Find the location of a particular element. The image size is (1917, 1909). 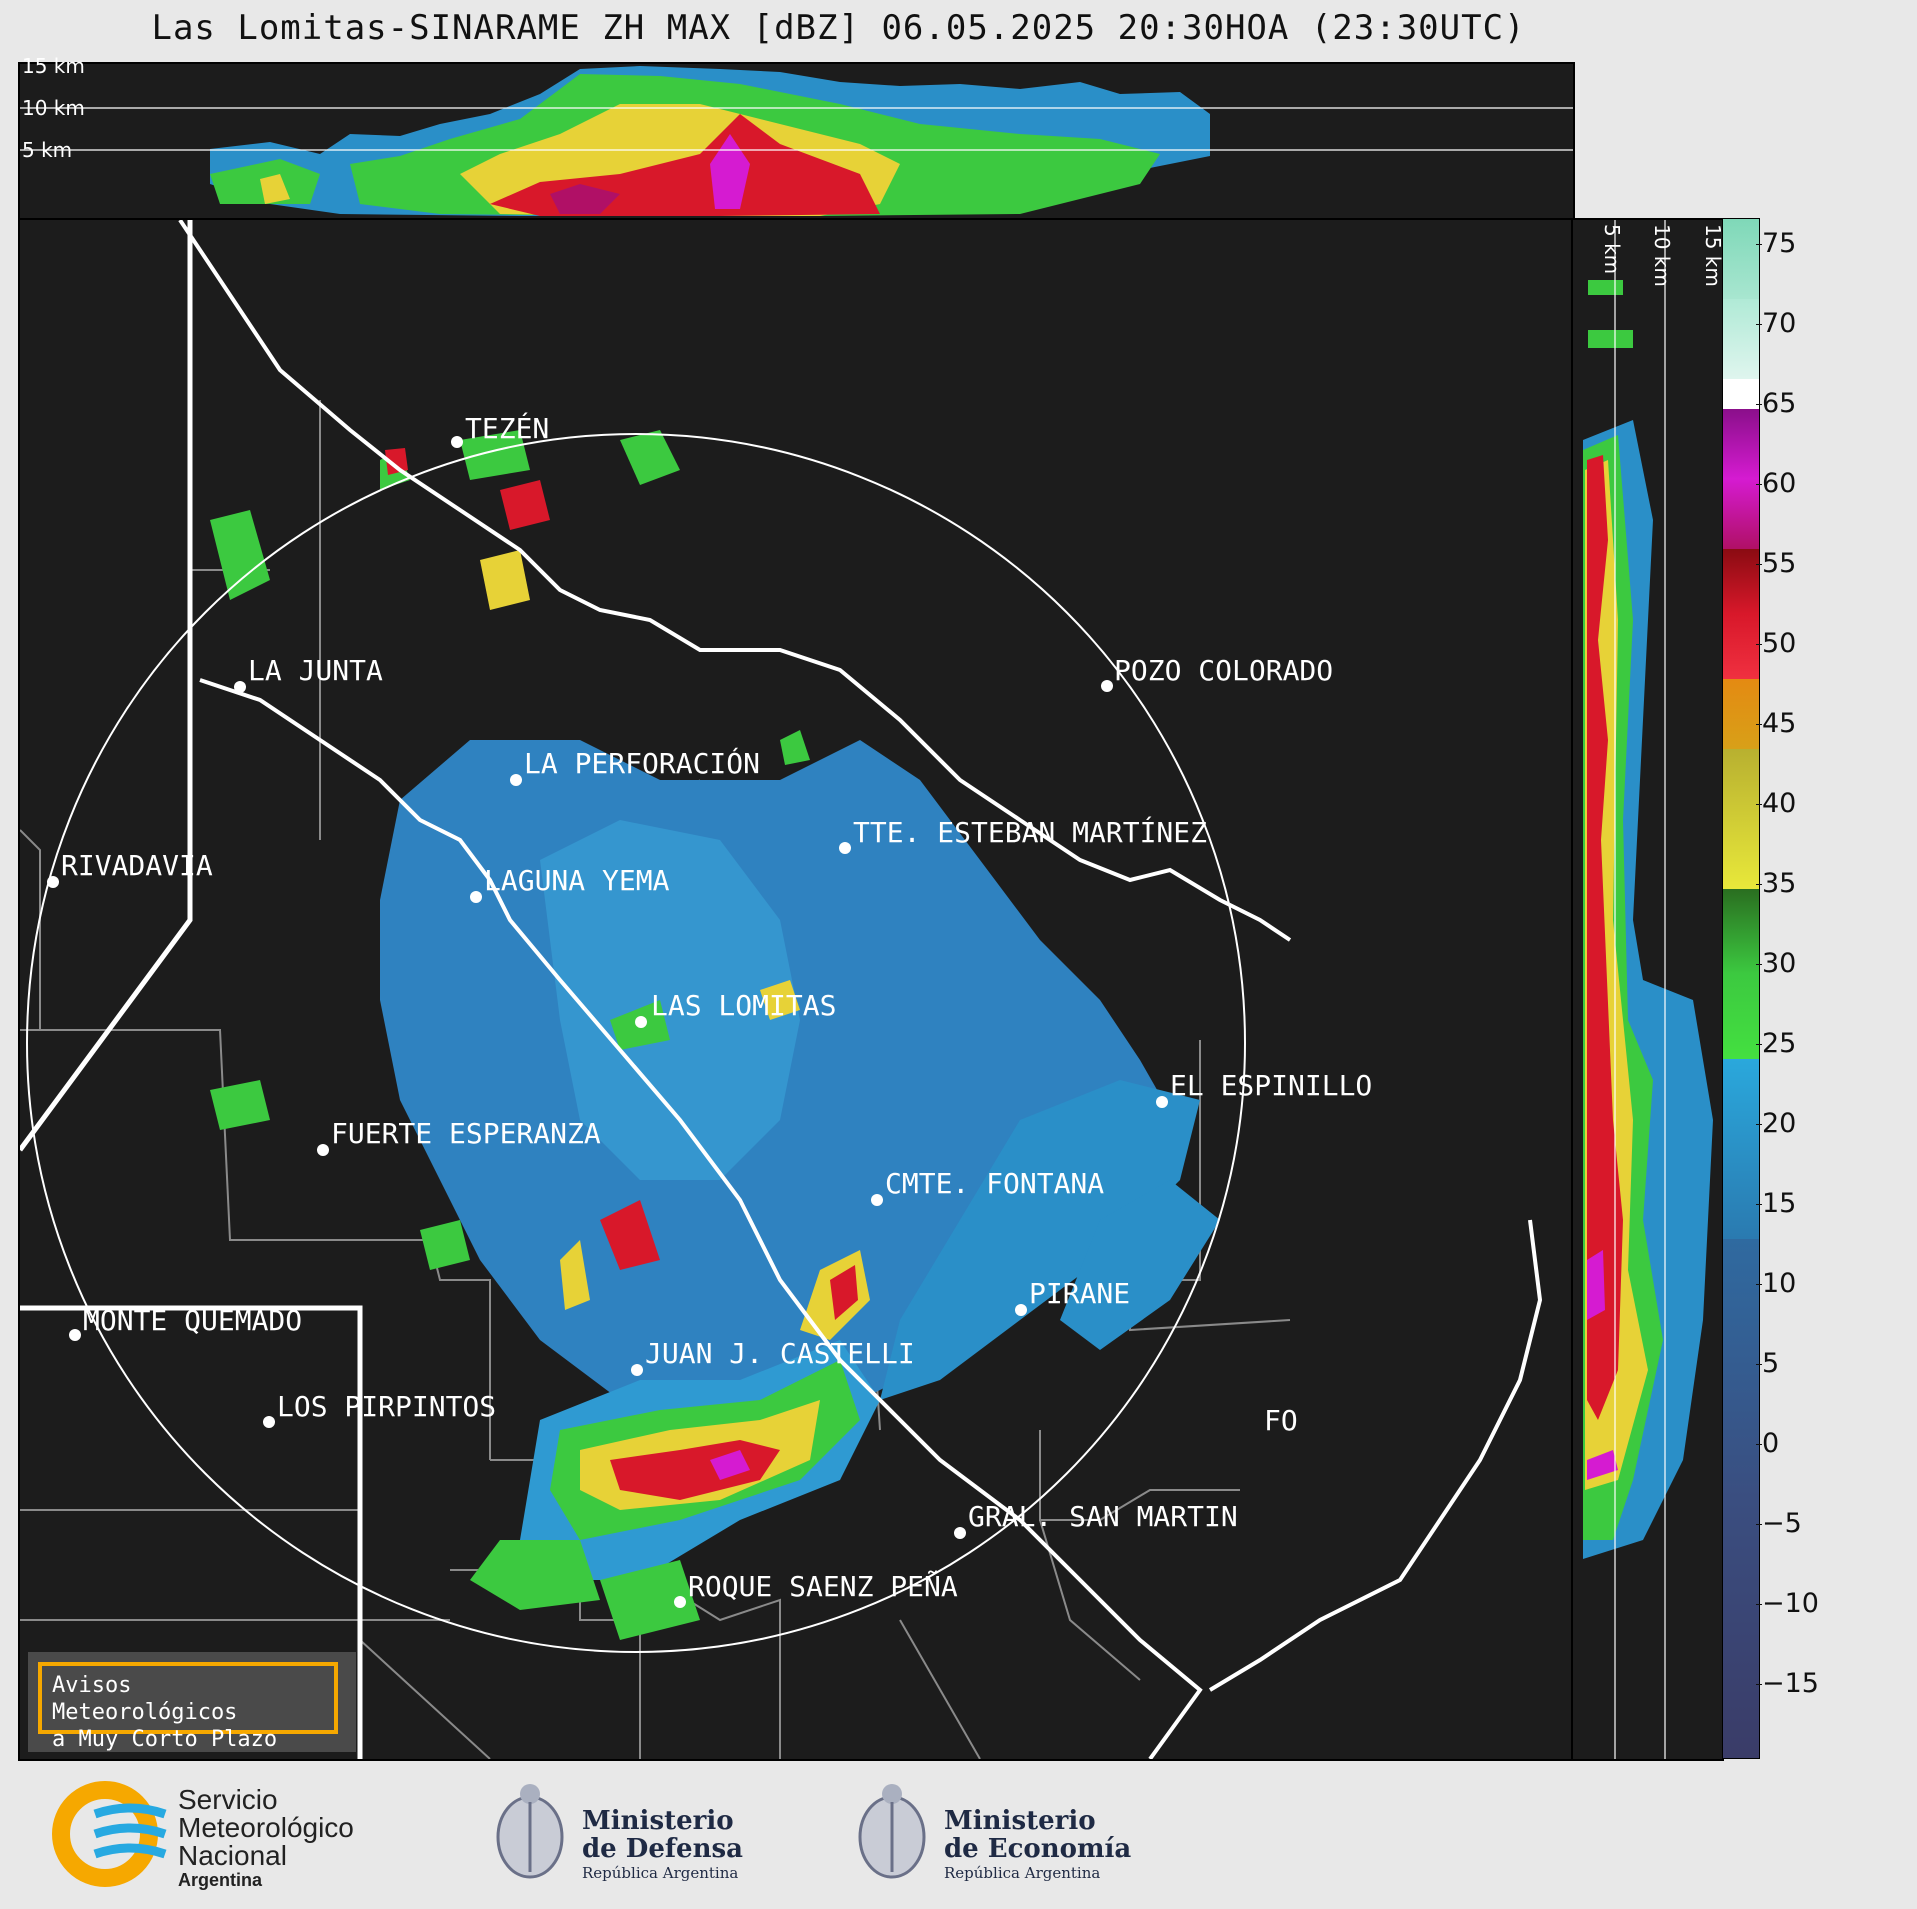

city-dot-rivadavia is located at coordinates (53, 882).